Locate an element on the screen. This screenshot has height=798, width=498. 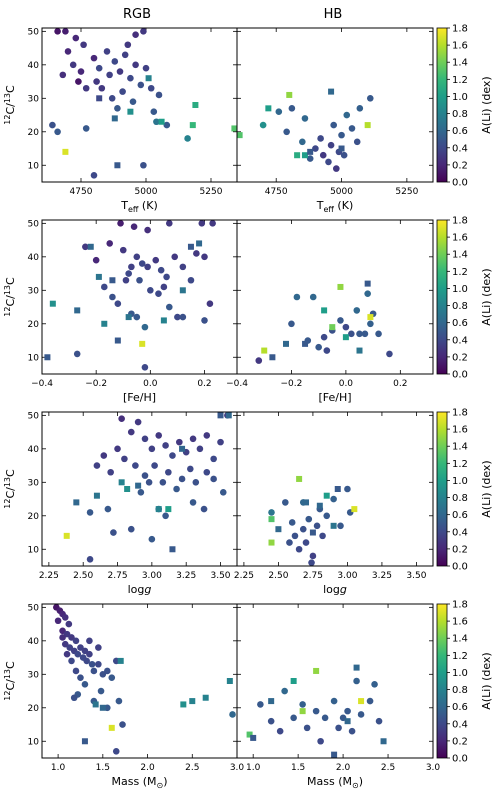
x-tick-label: 3.00 is located at coordinates (152, 576).